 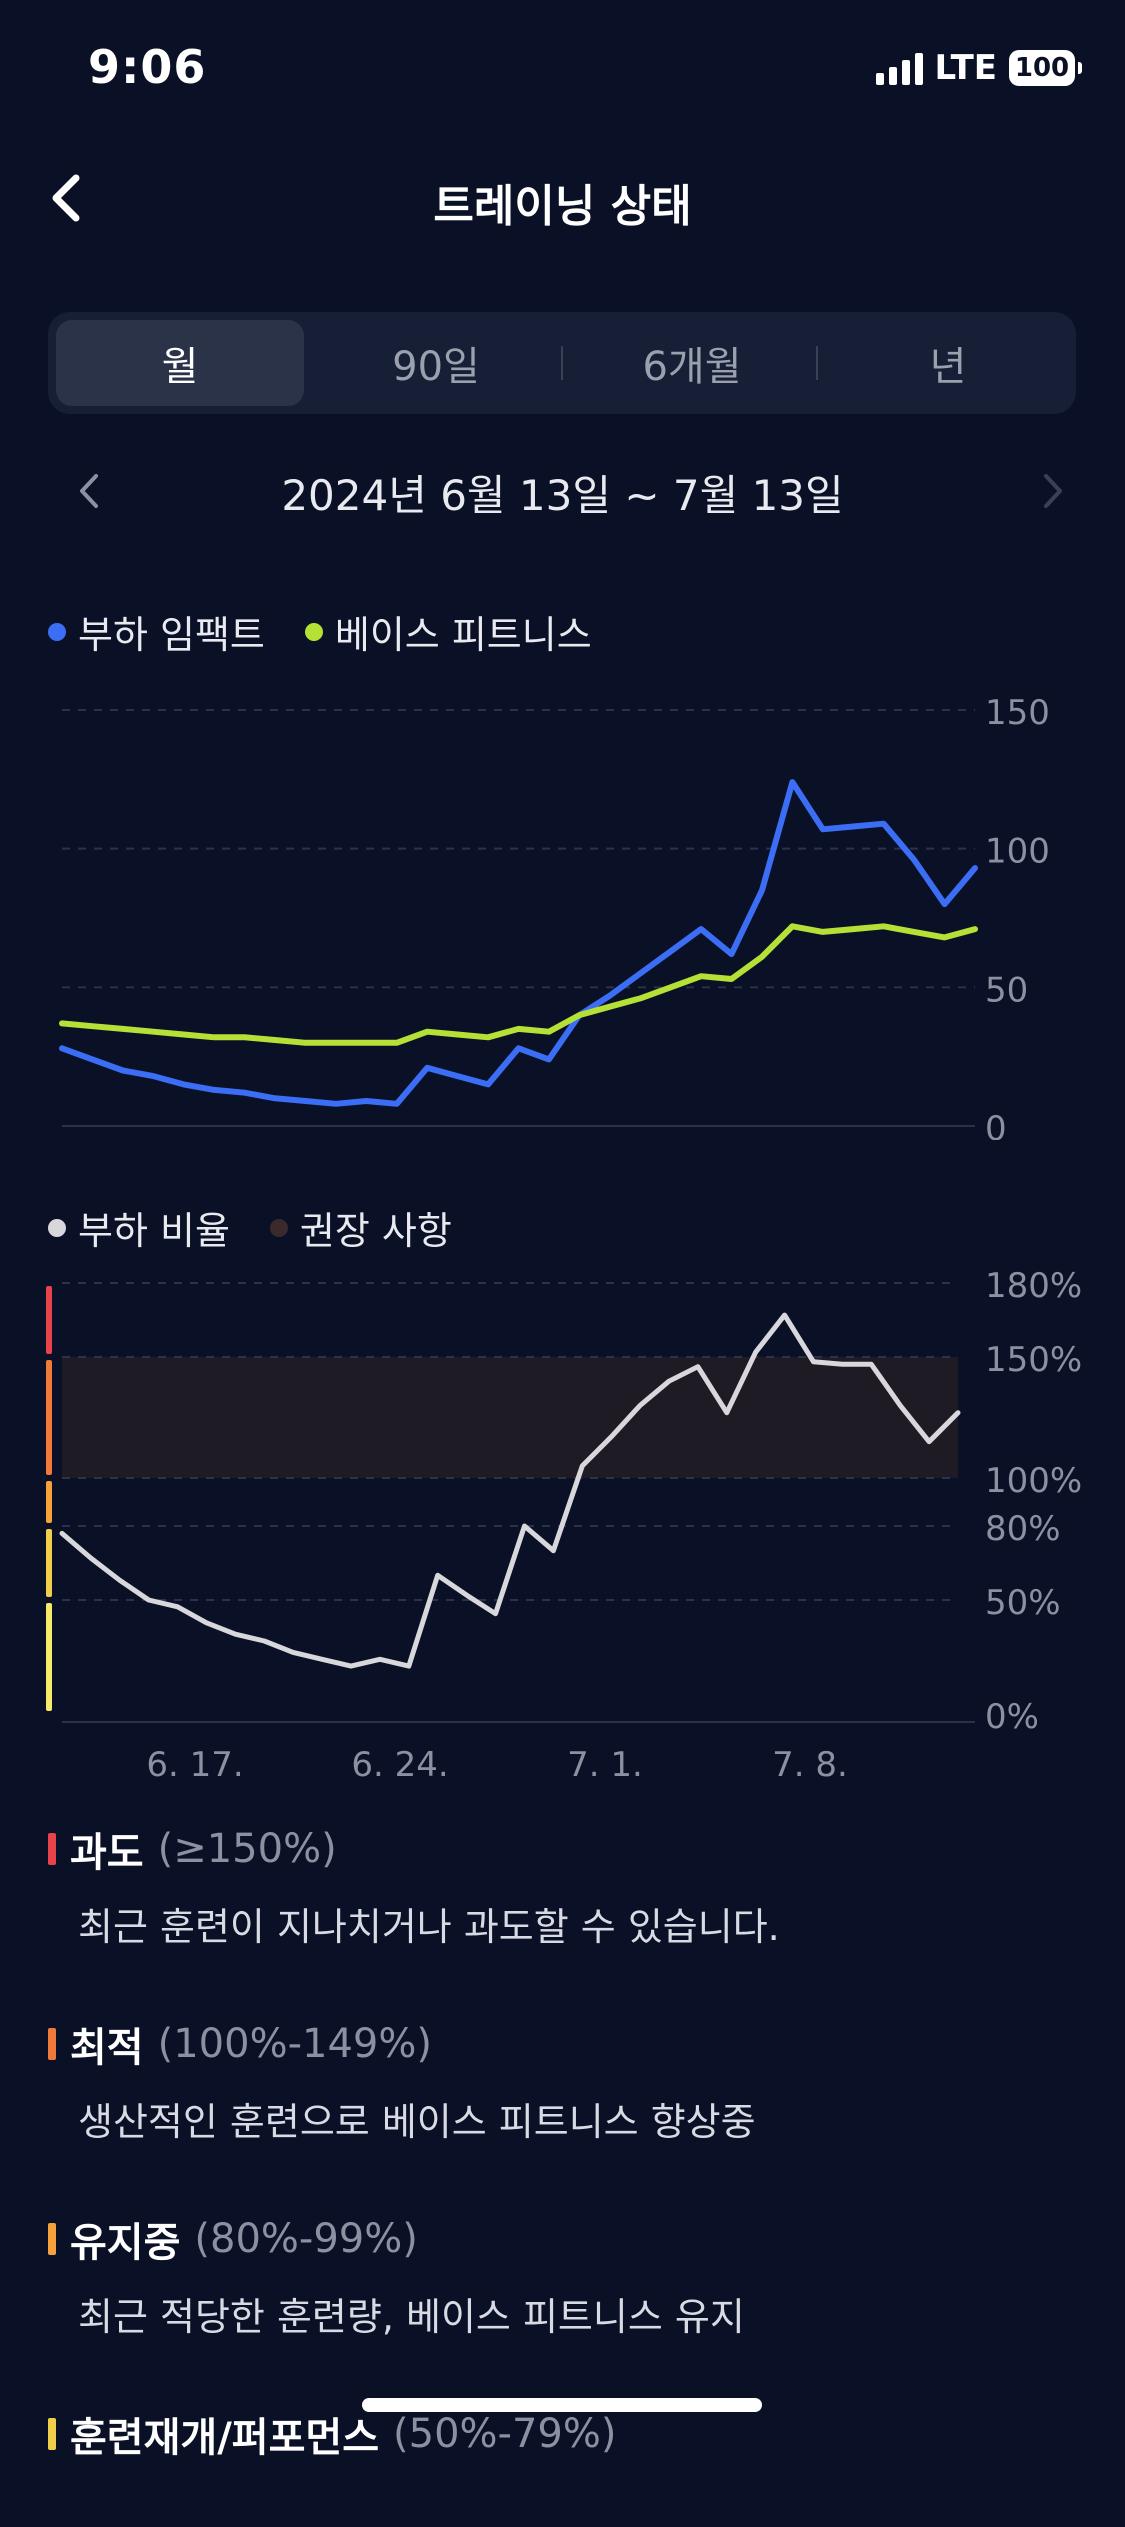 What do you see at coordinates (147, 67) in the screenshot?
I see `status-time: 9:06` at bounding box center [147, 67].